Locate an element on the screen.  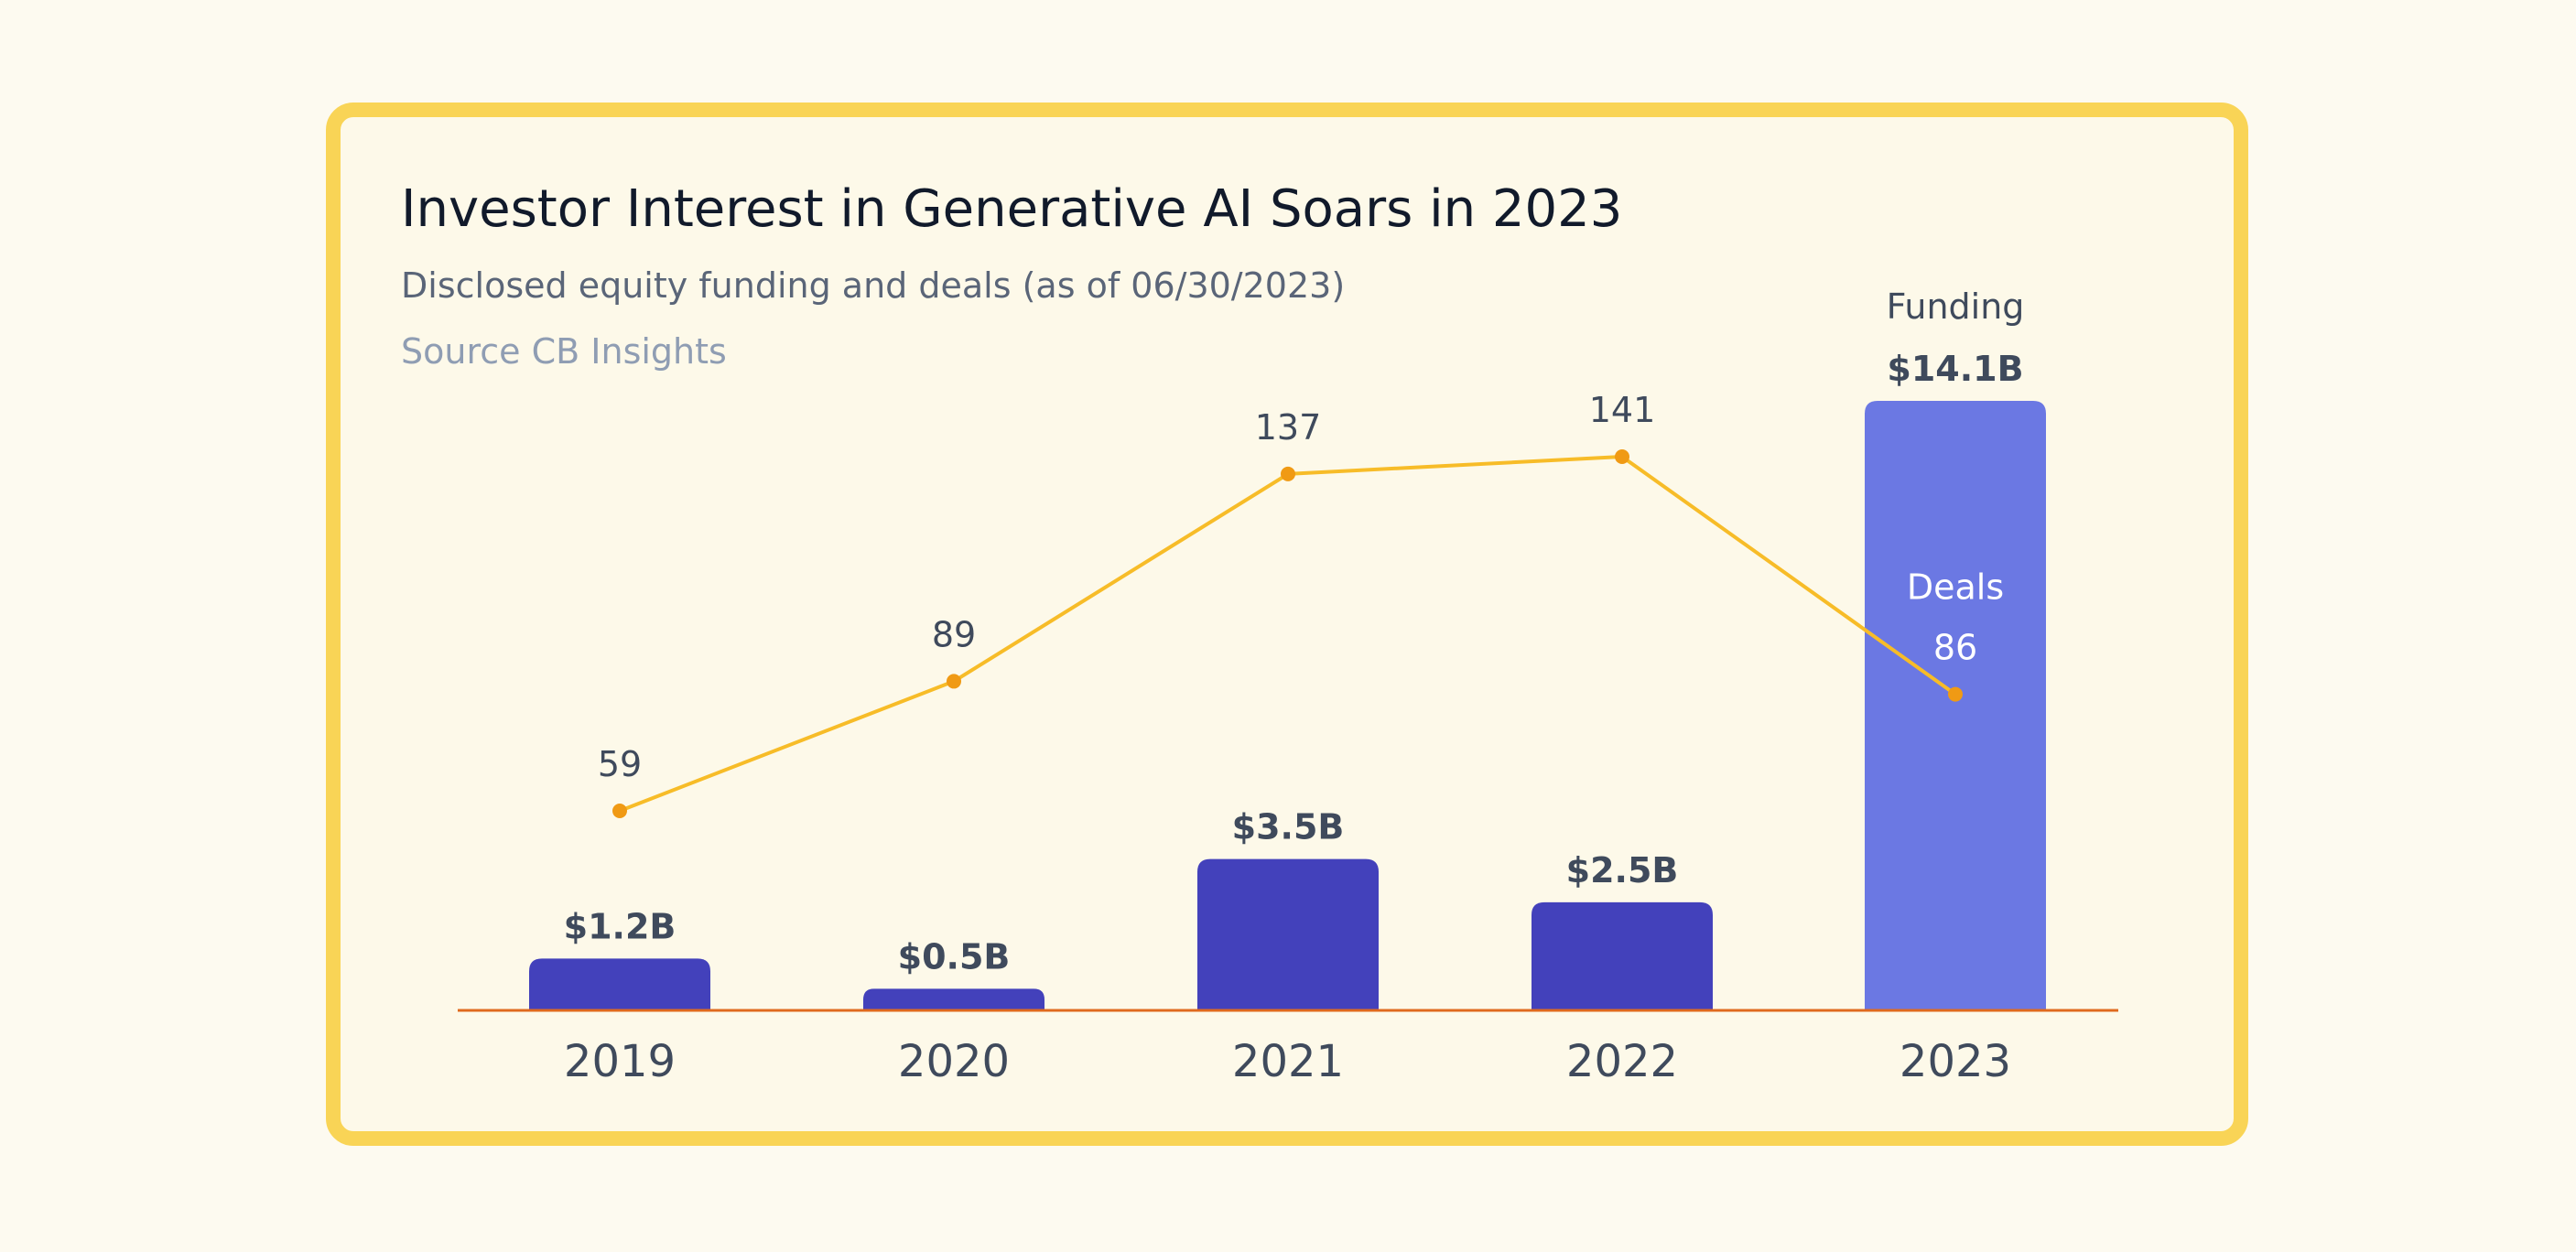
deals-line is located at coordinates (1288, 634).